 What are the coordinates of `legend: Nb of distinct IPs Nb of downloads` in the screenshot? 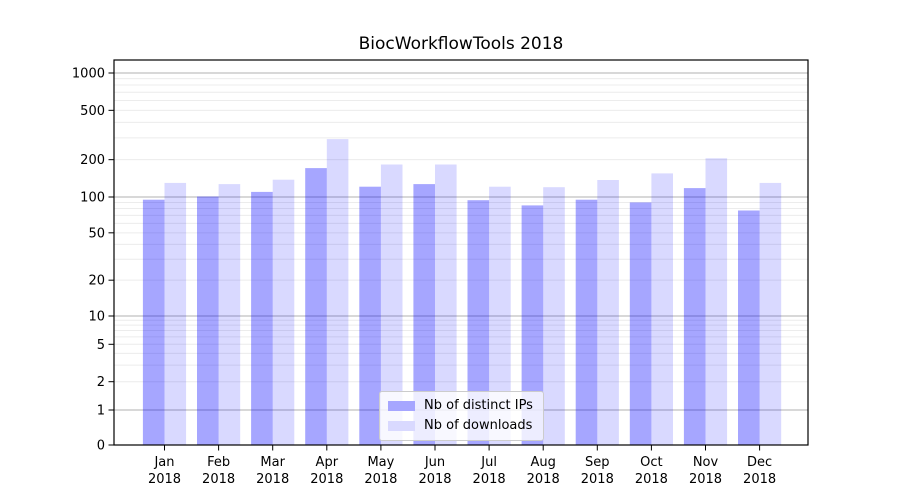 It's located at (461, 416).